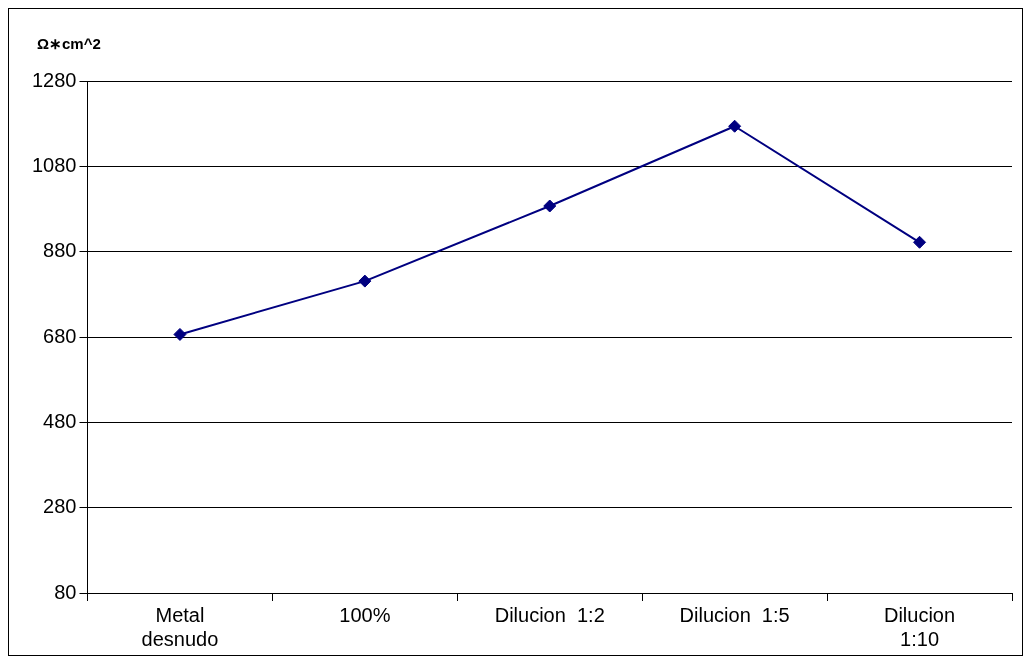 The height and width of the screenshot is (658, 1035). Describe the element at coordinates (65, 591) in the screenshot. I see `y-tick-label: 80` at that location.